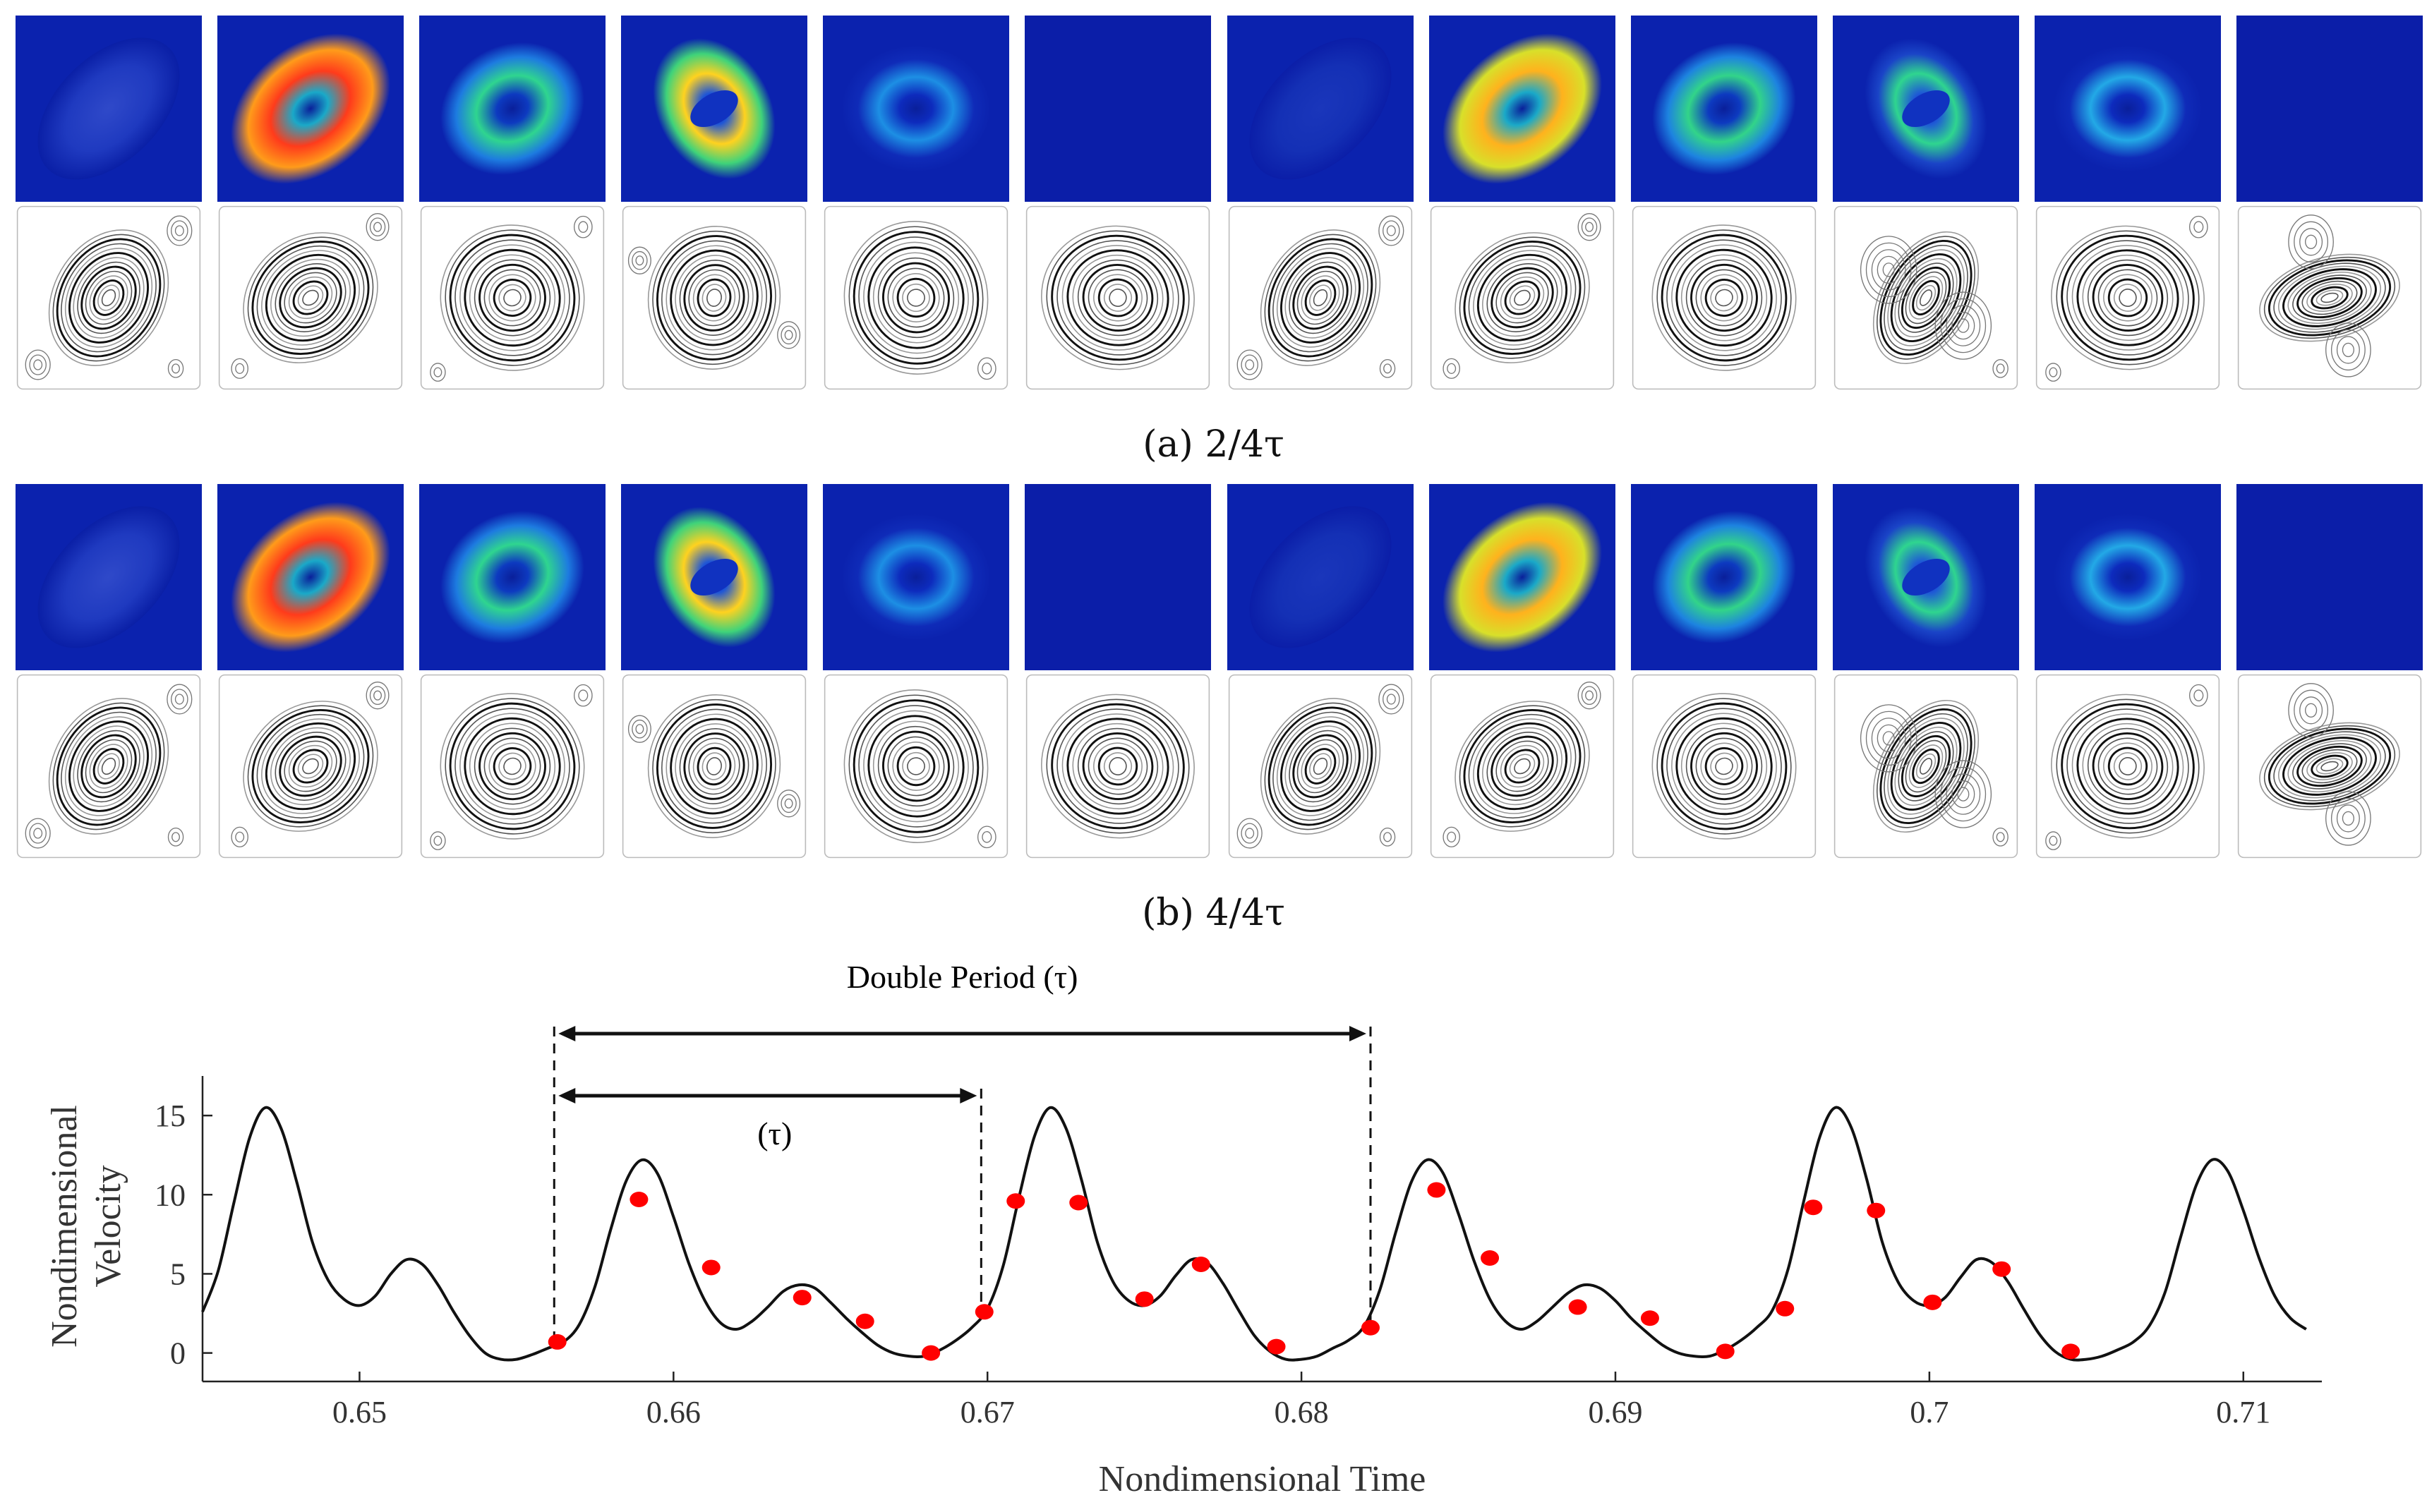  Describe the element at coordinates (1357, 1033) in the screenshot. I see `double-period-arrow-head-right` at that location.